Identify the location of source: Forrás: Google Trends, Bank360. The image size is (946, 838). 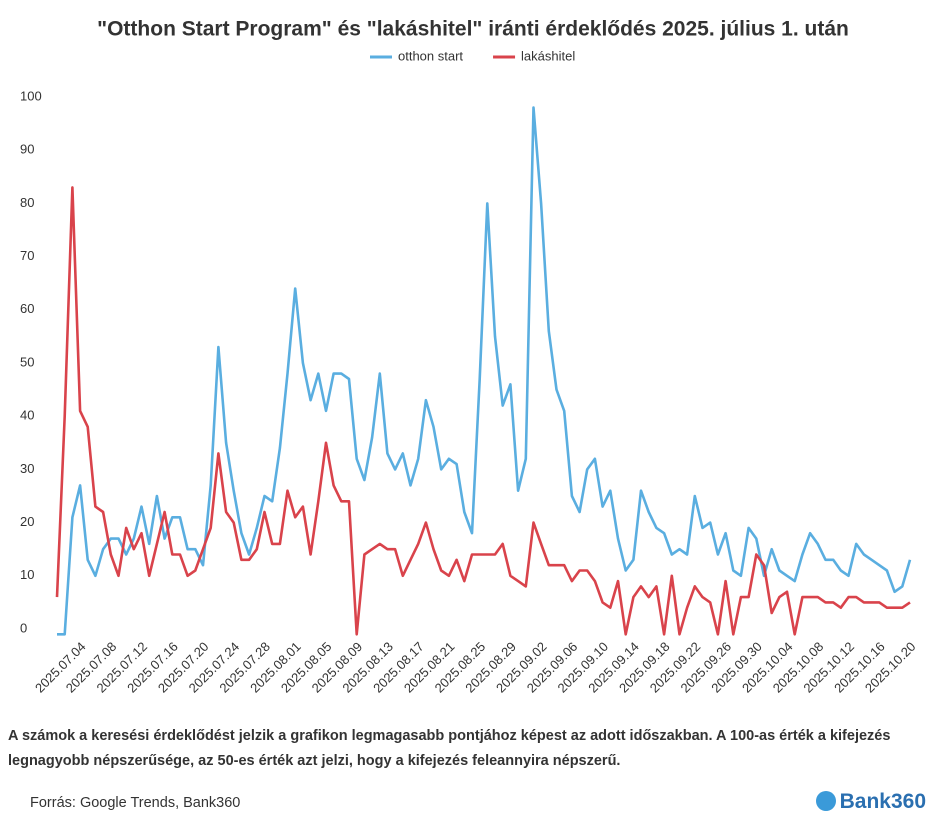
(135, 803).